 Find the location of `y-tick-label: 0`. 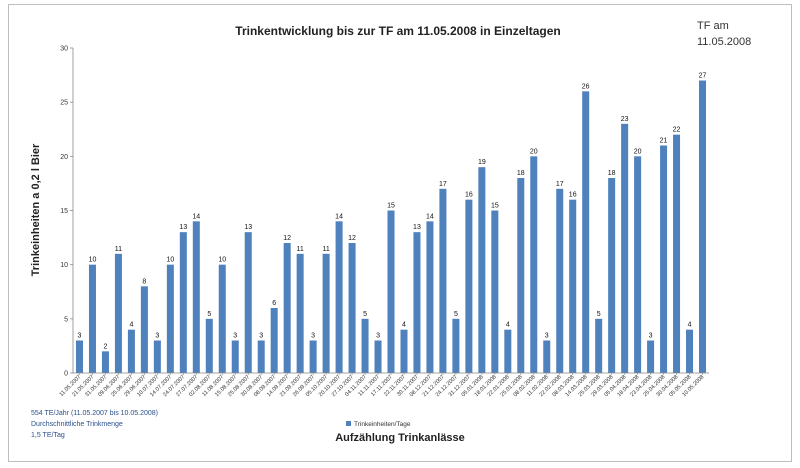

y-tick-label: 0 is located at coordinates (66, 374).